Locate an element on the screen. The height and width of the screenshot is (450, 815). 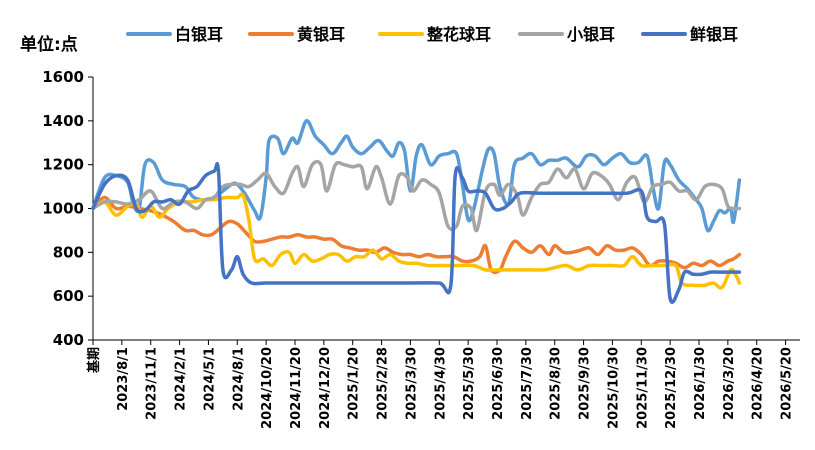
x-tick-label: 2026/1/30 is located at coordinates (700, 383).